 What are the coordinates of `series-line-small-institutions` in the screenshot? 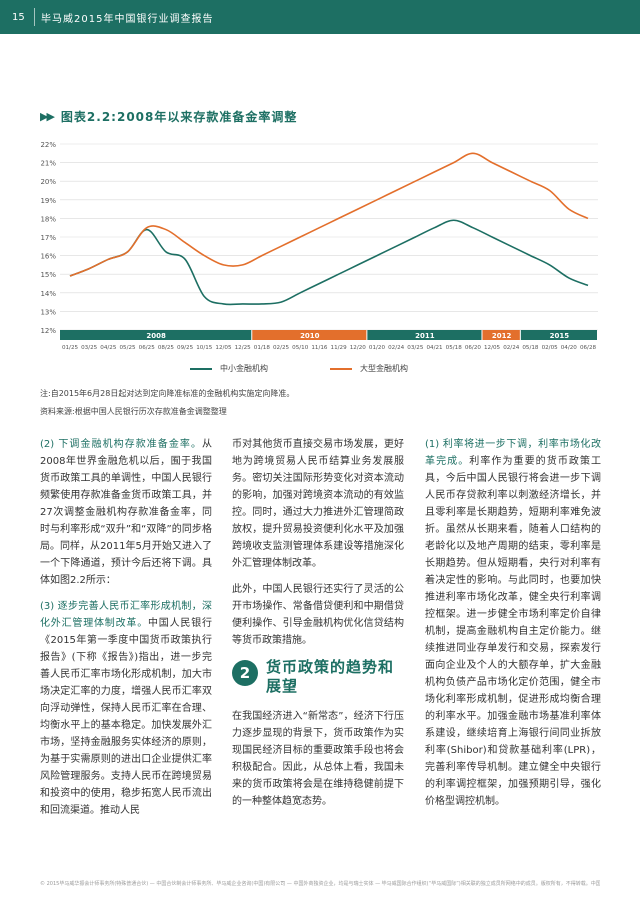 It's located at (329, 262).